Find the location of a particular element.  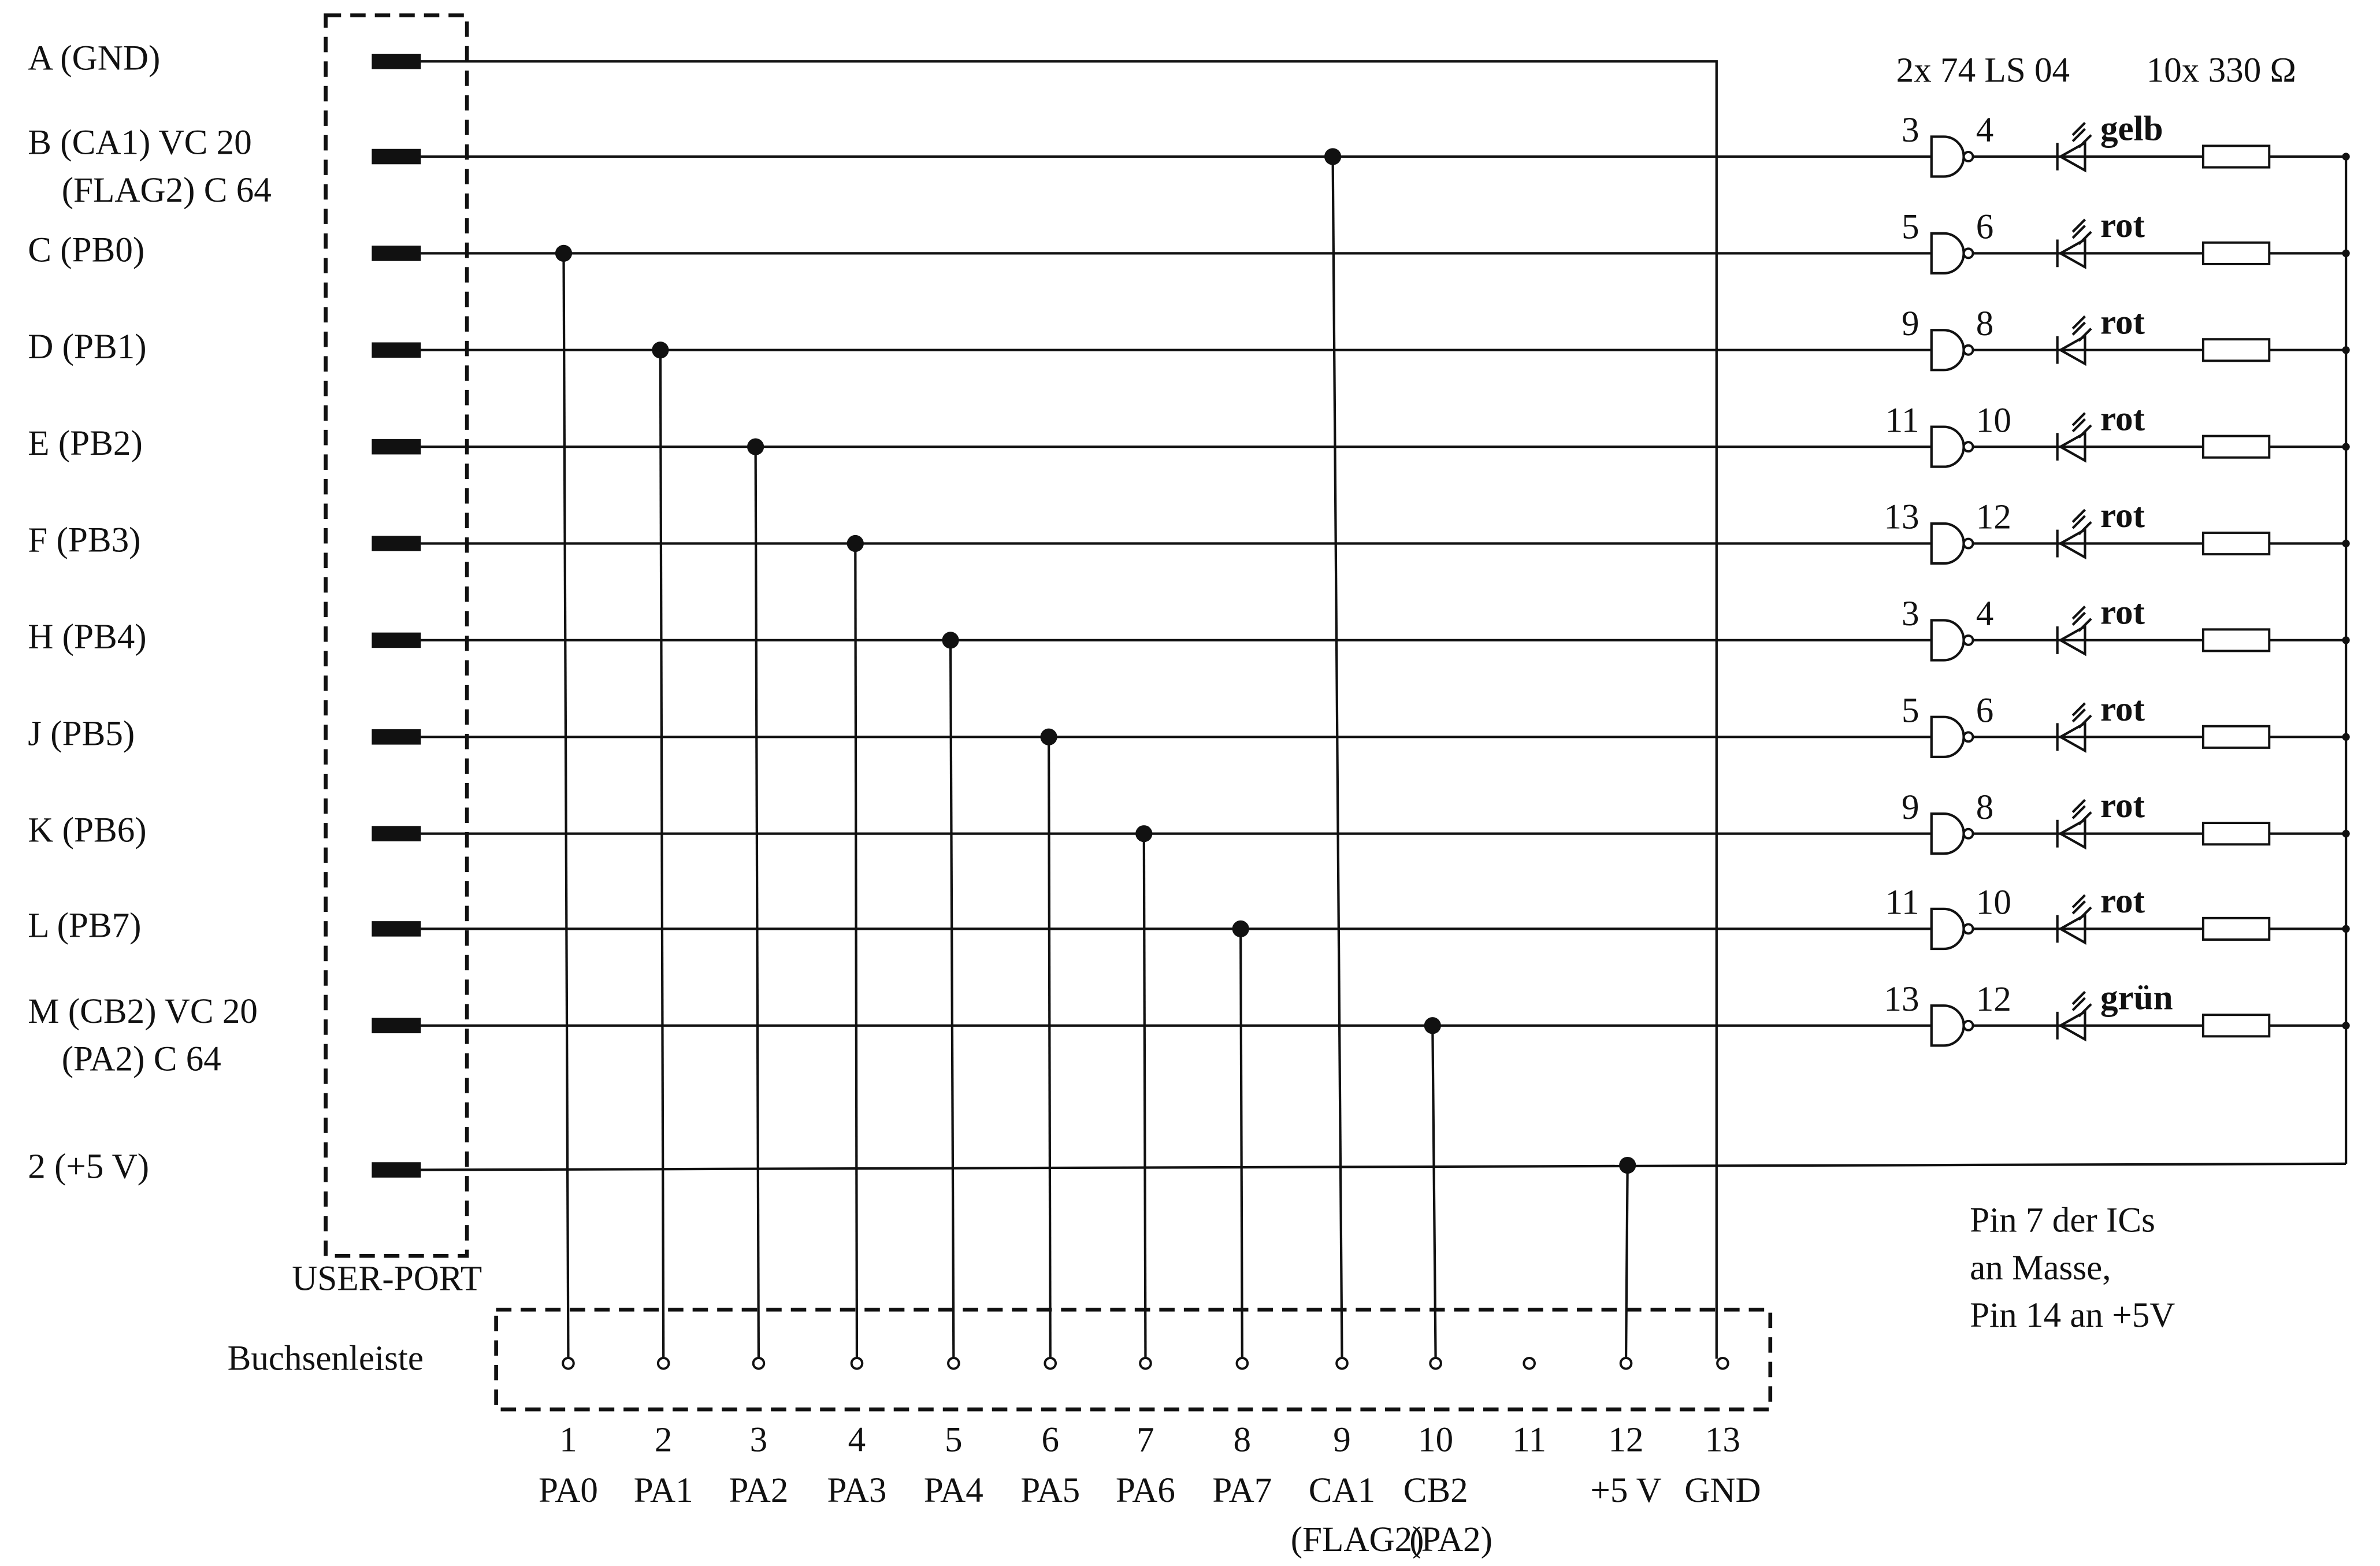

socket-number: 3 is located at coordinates (759, 1439).